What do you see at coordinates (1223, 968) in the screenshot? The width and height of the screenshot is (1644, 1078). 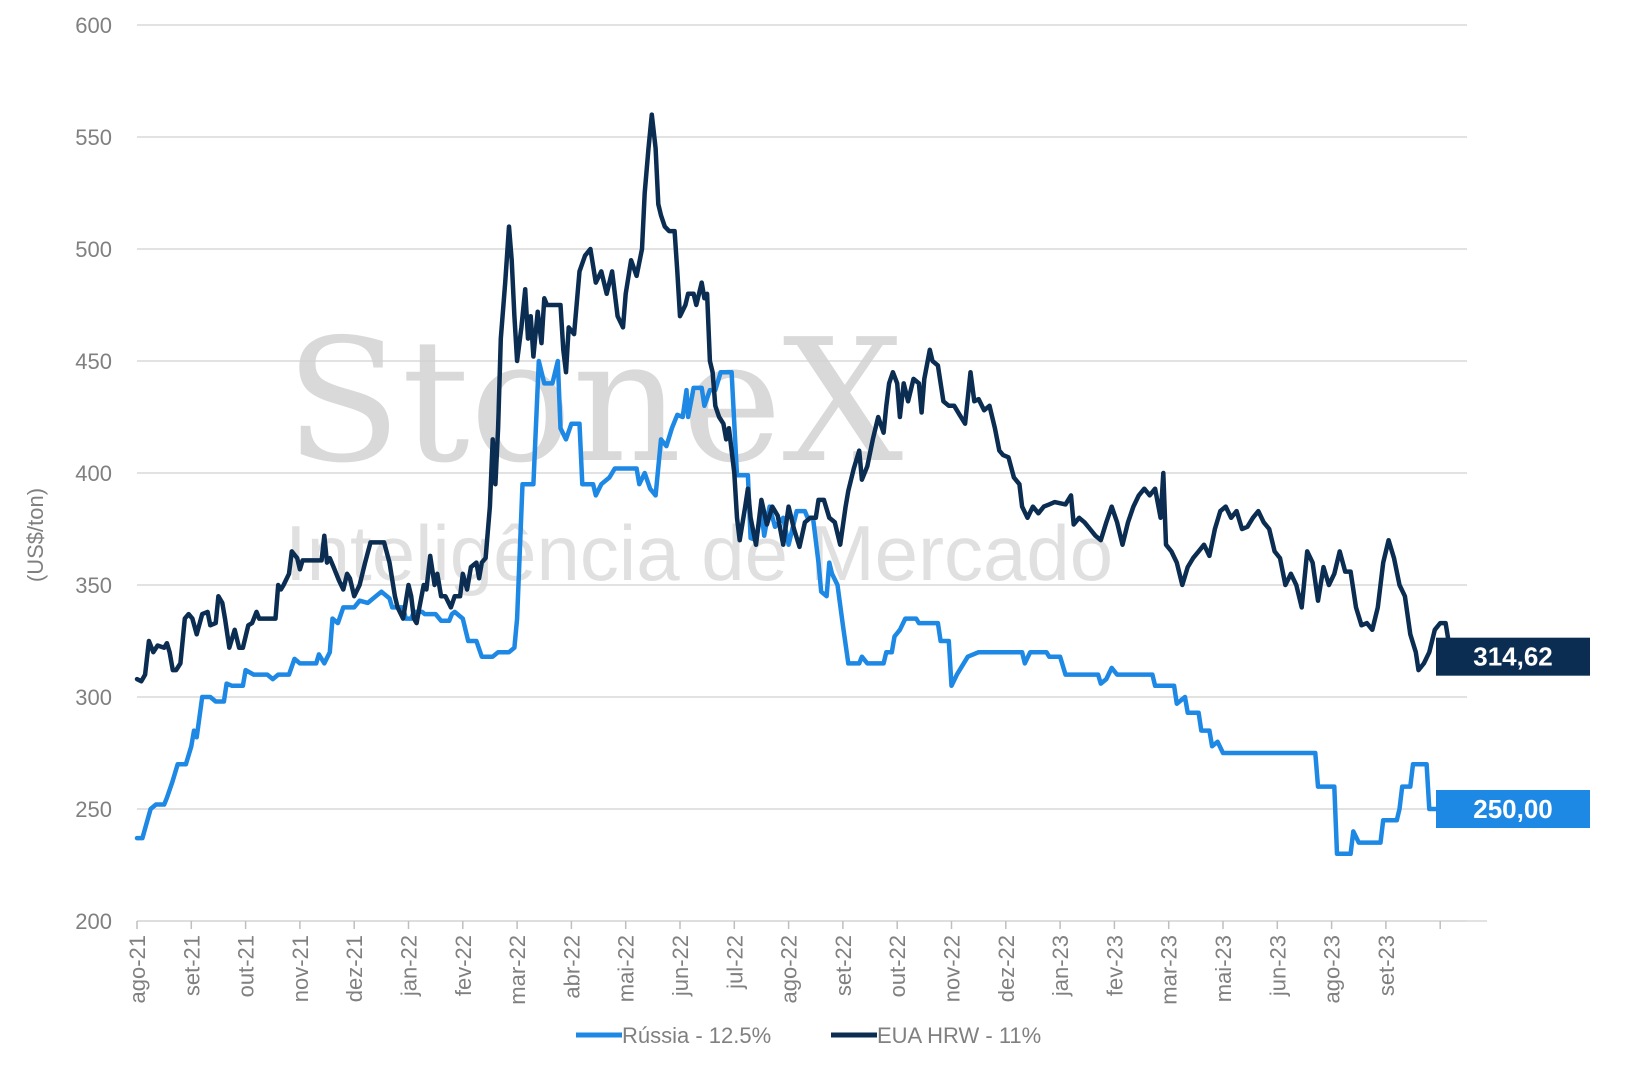 I see `x-tick-label-mai-23: mai-23` at bounding box center [1223, 968].